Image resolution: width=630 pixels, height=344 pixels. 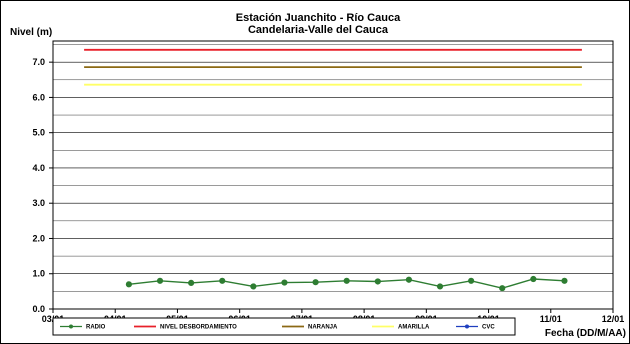 What do you see at coordinates (38, 62) in the screenshot?
I see `y-tick-label: 7.0` at bounding box center [38, 62].